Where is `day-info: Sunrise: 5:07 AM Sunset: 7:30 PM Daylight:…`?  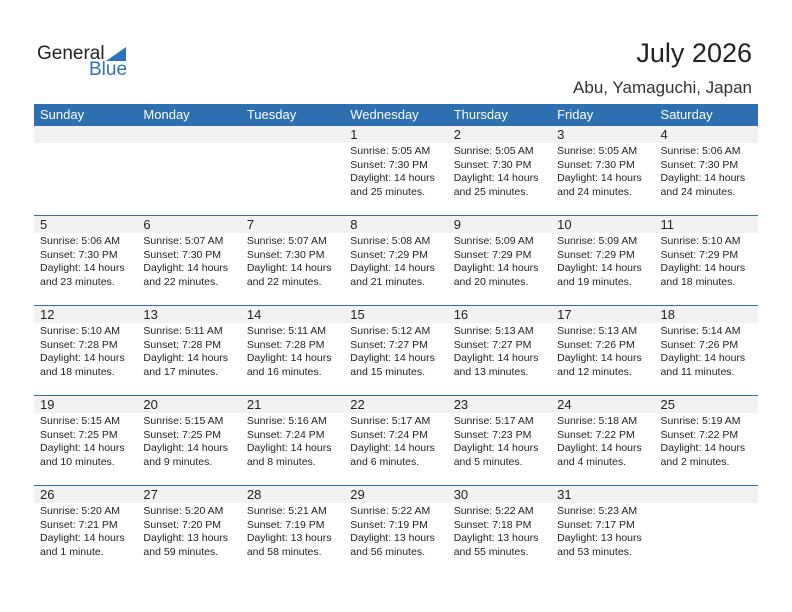 day-info: Sunrise: 5:07 AM Sunset: 7:30 PM Daylight:… is located at coordinates (188, 261).